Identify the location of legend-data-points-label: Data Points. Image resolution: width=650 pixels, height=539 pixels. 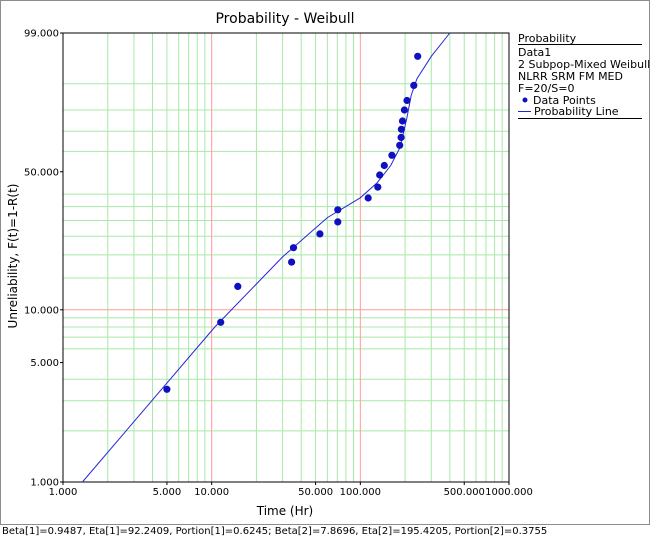
(564, 100).